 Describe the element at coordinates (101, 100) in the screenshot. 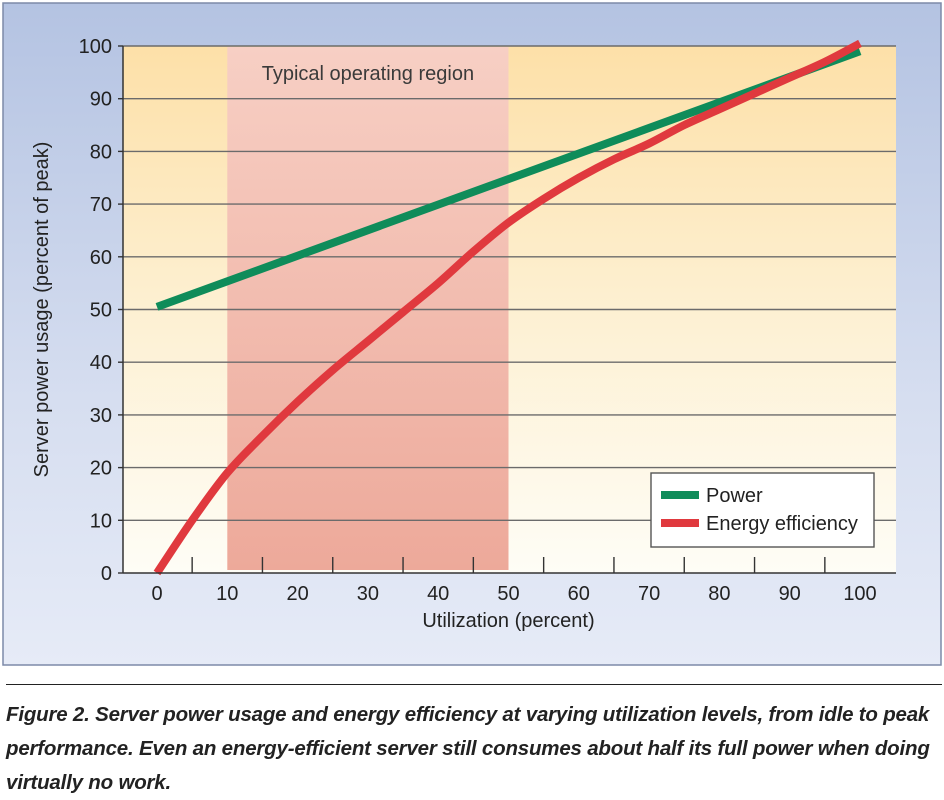

I see `y-tick-label: 90` at that location.